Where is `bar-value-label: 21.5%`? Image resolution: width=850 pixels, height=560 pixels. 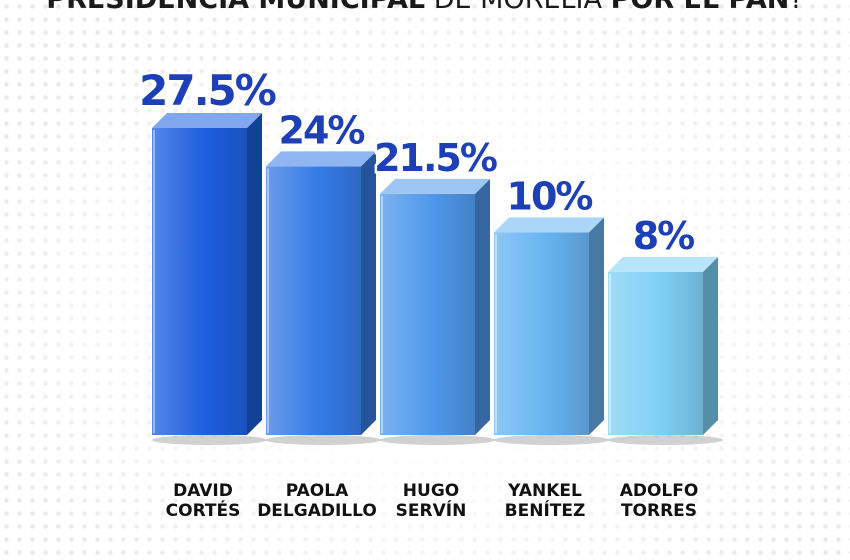
bar-value-label: 21.5% is located at coordinates (435, 158).